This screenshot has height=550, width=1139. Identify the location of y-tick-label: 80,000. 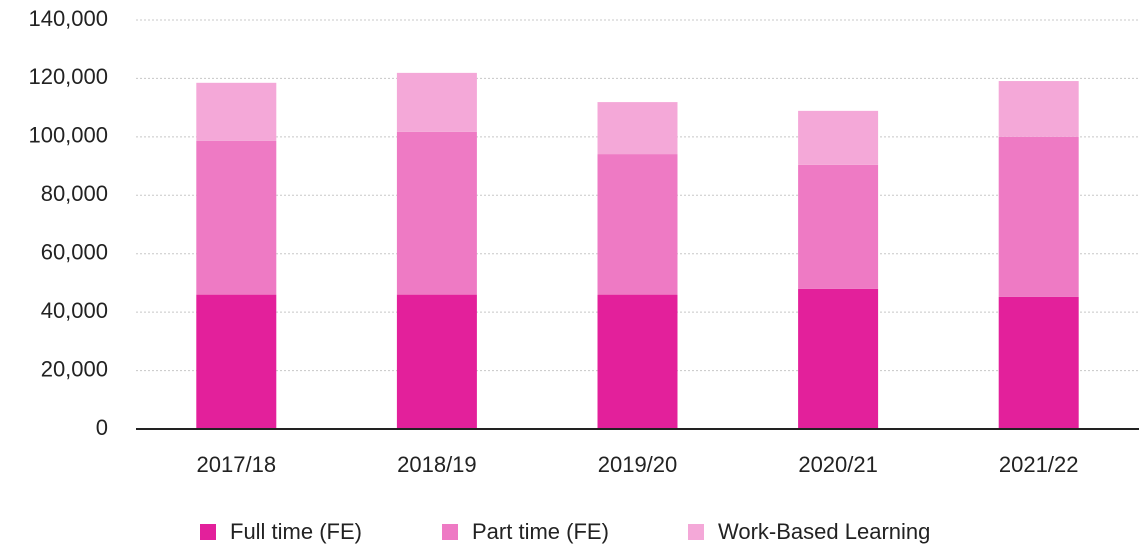
(74, 193).